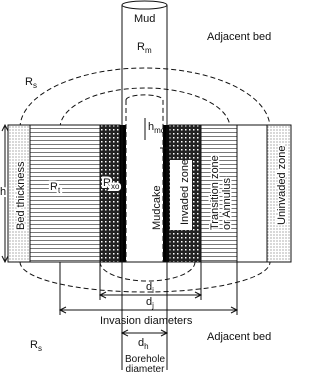 This screenshot has width=320, height=374. I want to click on label-dh: dh, so click(143, 344).